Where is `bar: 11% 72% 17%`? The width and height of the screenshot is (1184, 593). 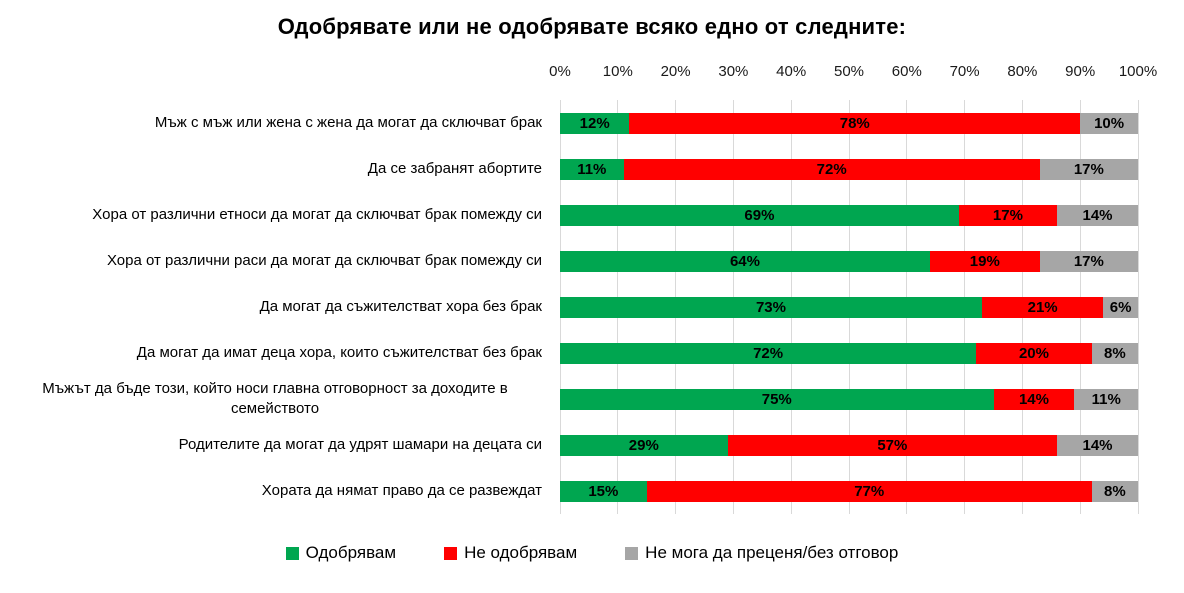
bar: 11% 72% 17% is located at coordinates (849, 169).